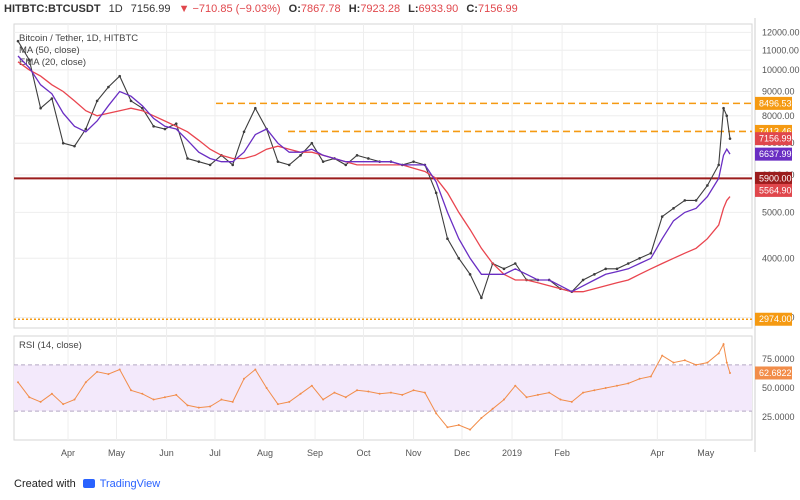 This screenshot has width=800, height=500. Describe the element at coordinates (315, 453) in the screenshot. I see `time-tick-label: Sep` at that location.